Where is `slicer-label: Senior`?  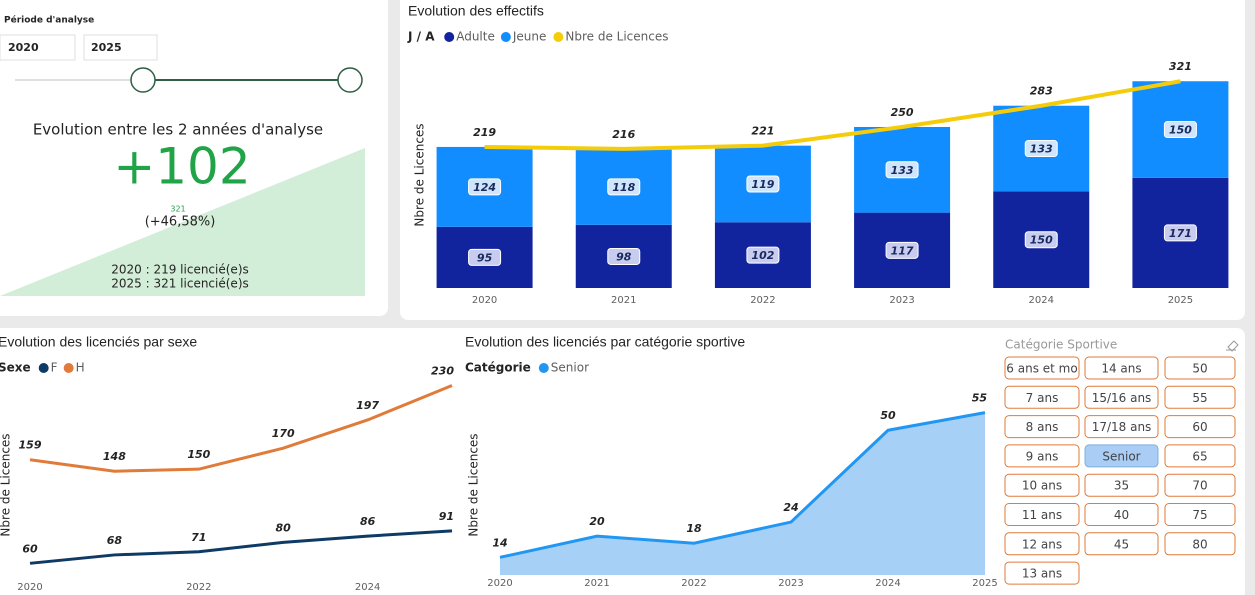 slicer-label: Senior is located at coordinates (1121, 456).